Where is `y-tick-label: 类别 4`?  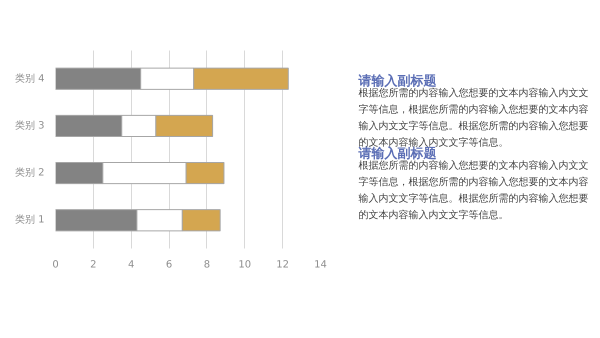
y-tick-label: 类别 4 is located at coordinates (29, 78).